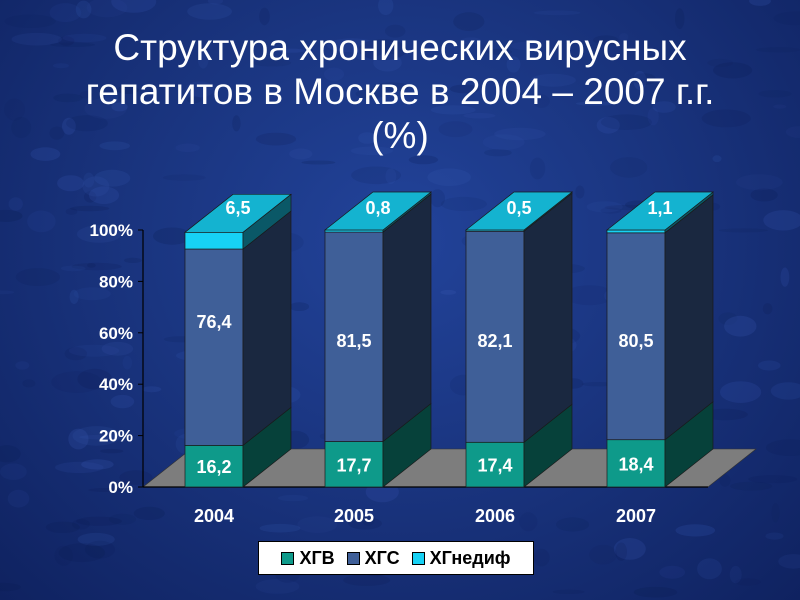 This screenshot has width=800, height=600. Describe the element at coordinates (353, 341) in the screenshot. I see `data-label-hgs: 81,5` at that location.